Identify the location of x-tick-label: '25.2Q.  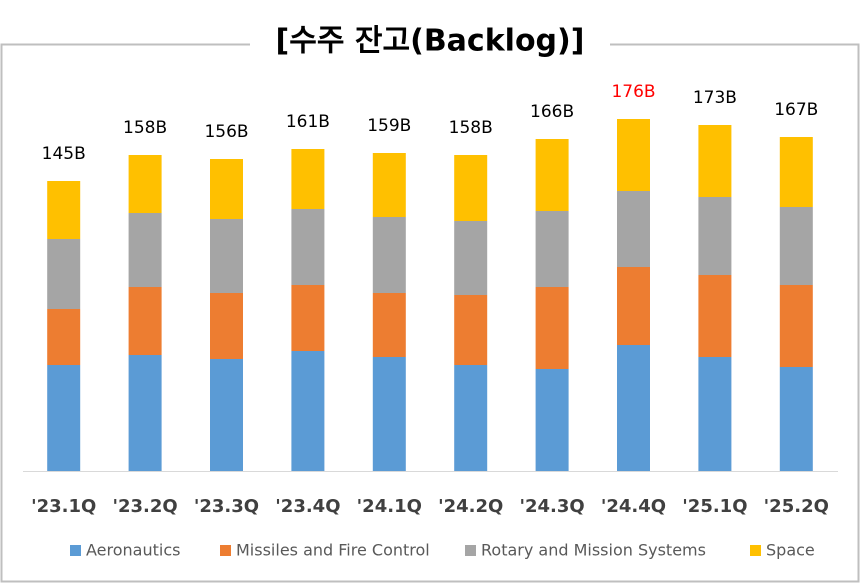
(796, 506).